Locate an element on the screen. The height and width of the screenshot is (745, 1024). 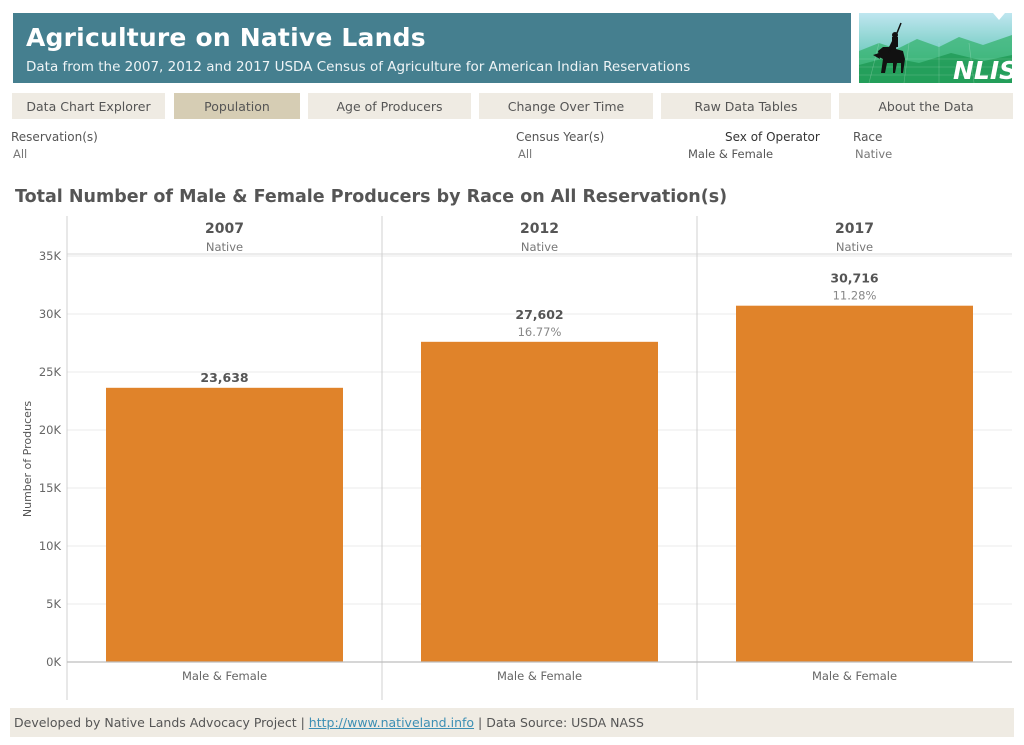
bar-value-label: 30,716 is located at coordinates (854, 278).